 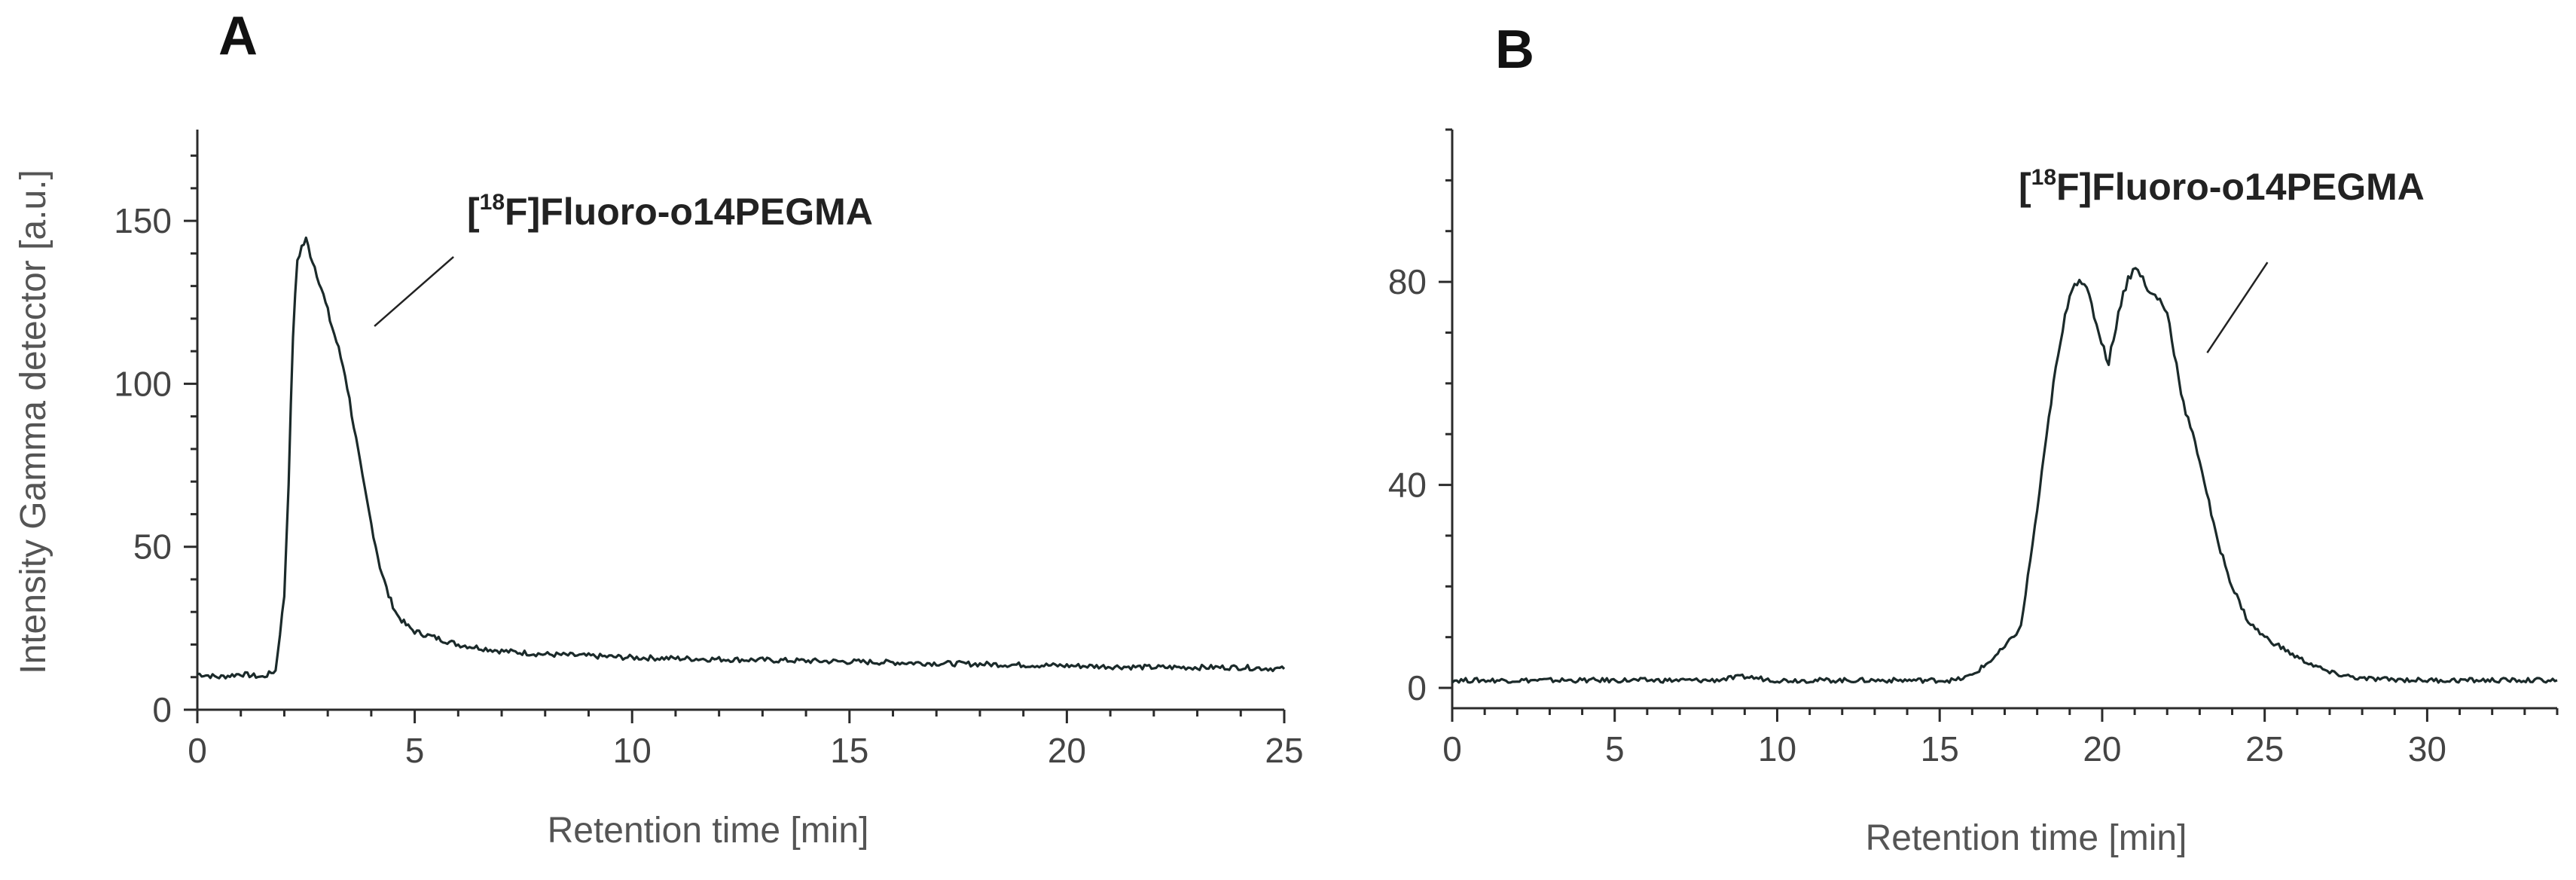 I want to click on panel-a-y-tick-label: 150, so click(x=143, y=221).